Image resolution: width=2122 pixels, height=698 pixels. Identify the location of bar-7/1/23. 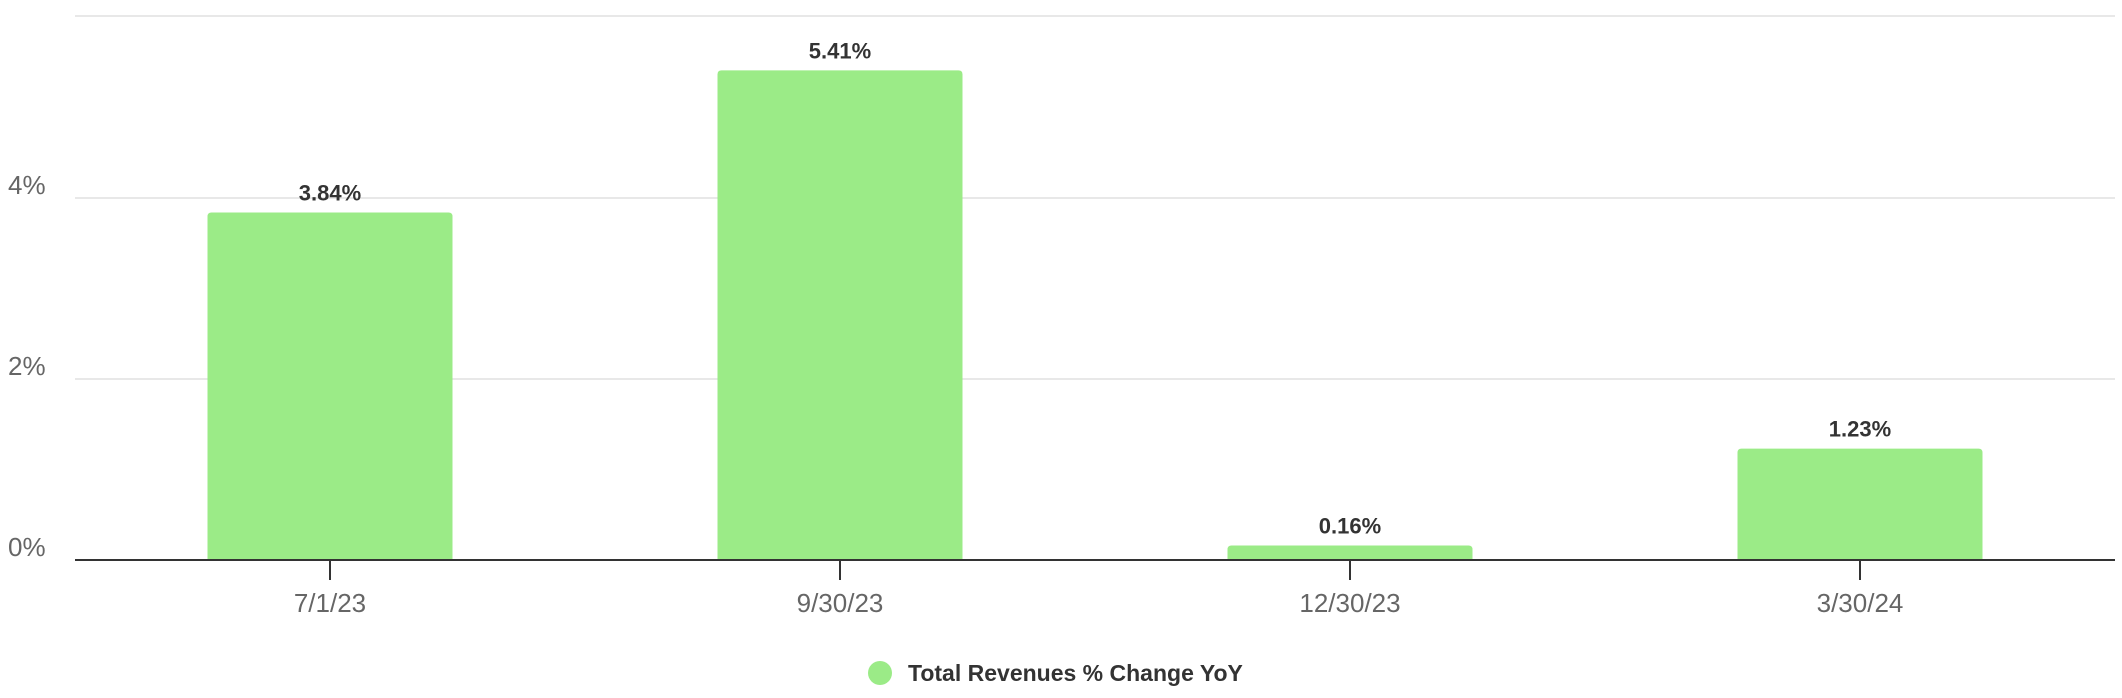
(330, 386).